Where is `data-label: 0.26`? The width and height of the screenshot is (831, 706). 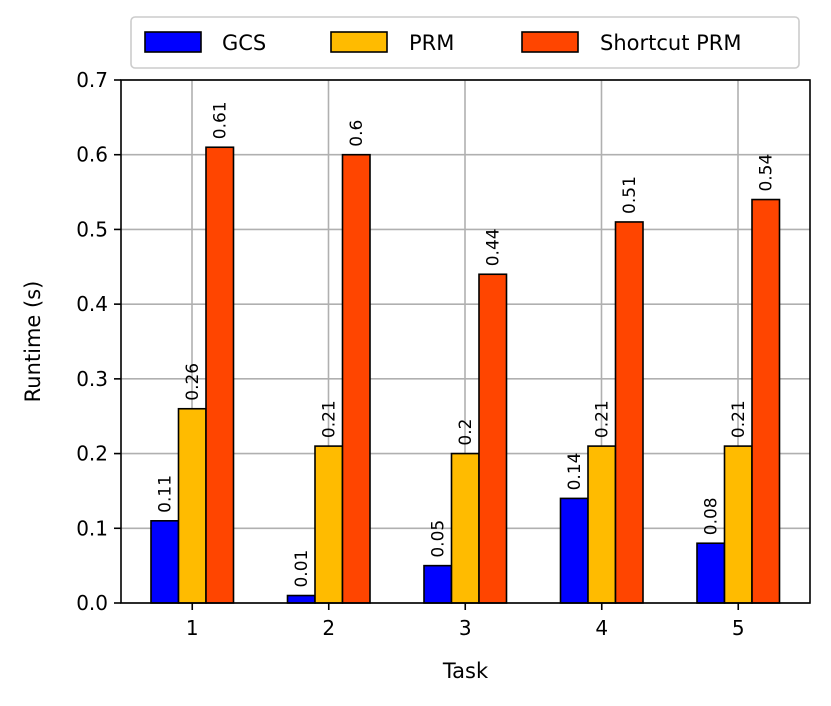 data-label: 0.26 is located at coordinates (193, 382).